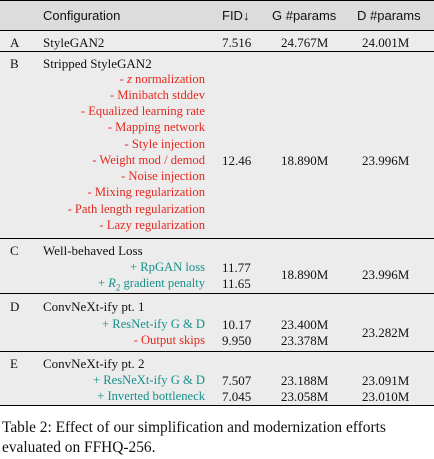 This screenshot has height=459, width=434. What do you see at coordinates (236, 267) in the screenshot?
I see `fid-value: 11.77` at bounding box center [236, 267].